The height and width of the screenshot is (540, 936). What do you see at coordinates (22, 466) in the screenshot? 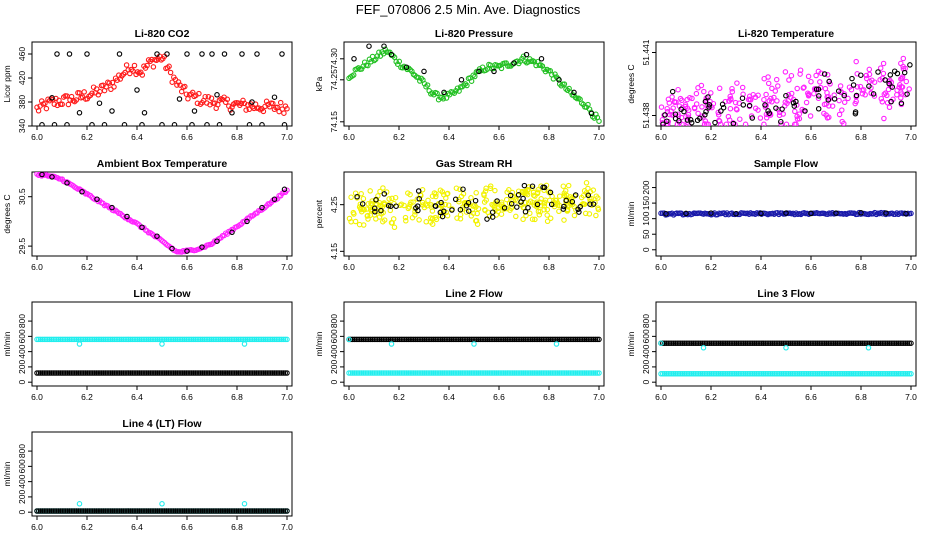
I see `y-tick-label: 600` at bounding box center [22, 466].